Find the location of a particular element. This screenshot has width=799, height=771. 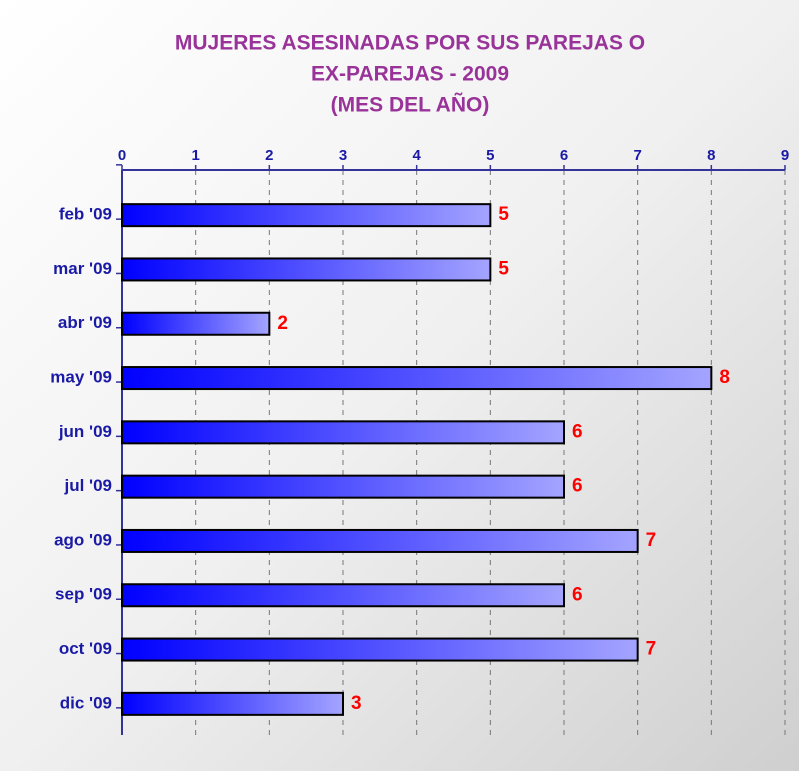

value-label: 8 is located at coordinates (724, 377).